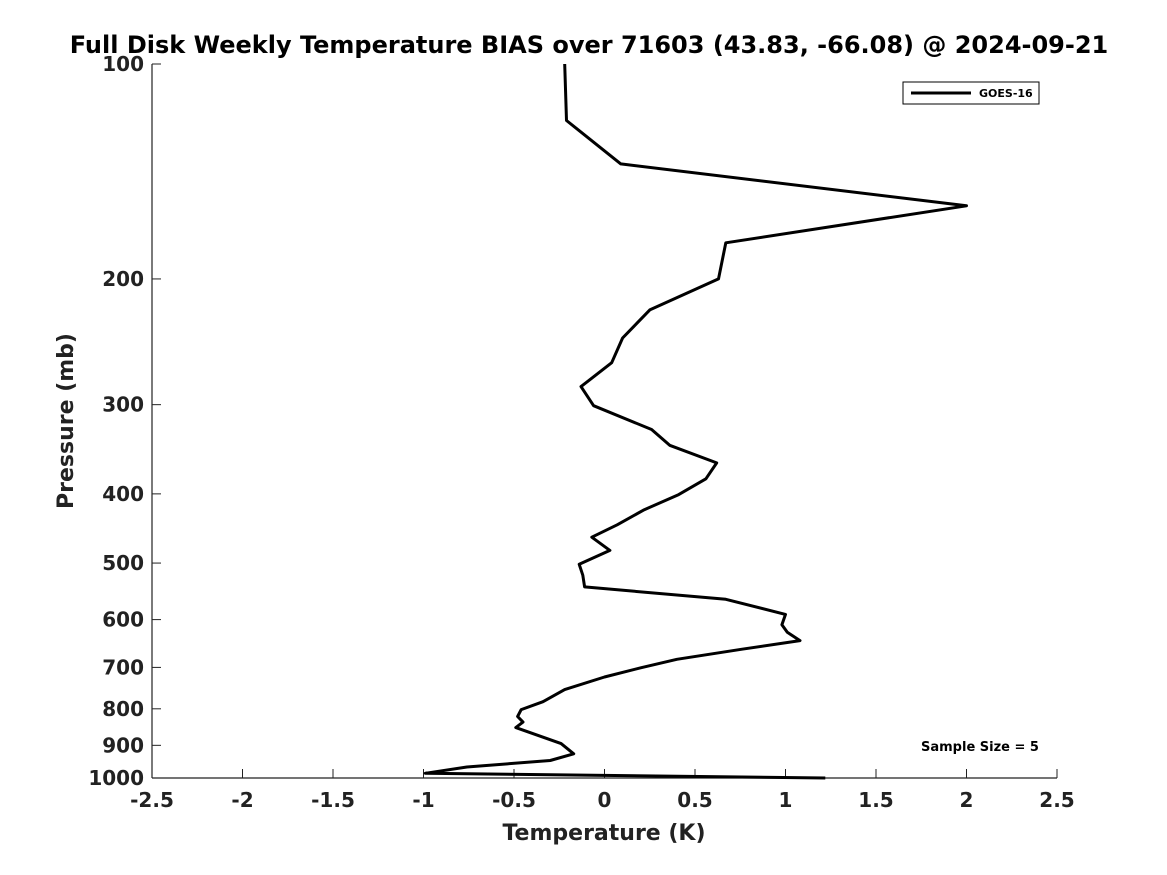  What do you see at coordinates (875, 800) in the screenshot?
I see `x-tick-label: 1.5` at bounding box center [875, 800].